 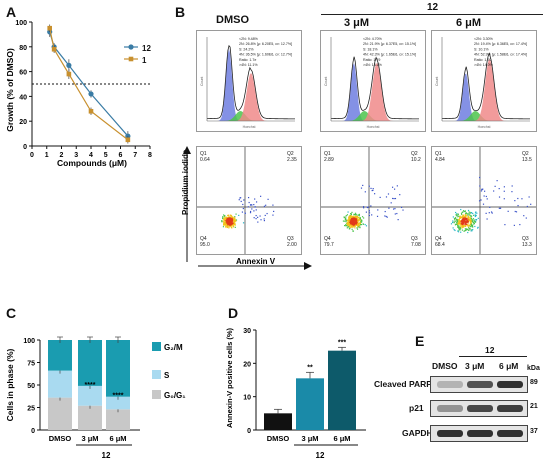 What do you see at coordinates (205, 245) in the screenshot?
I see `quadrant-value: 95.0` at bounding box center [205, 245].